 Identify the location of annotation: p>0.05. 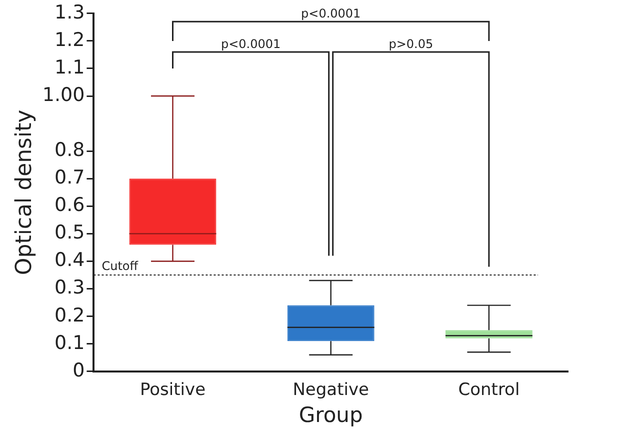
(411, 43).